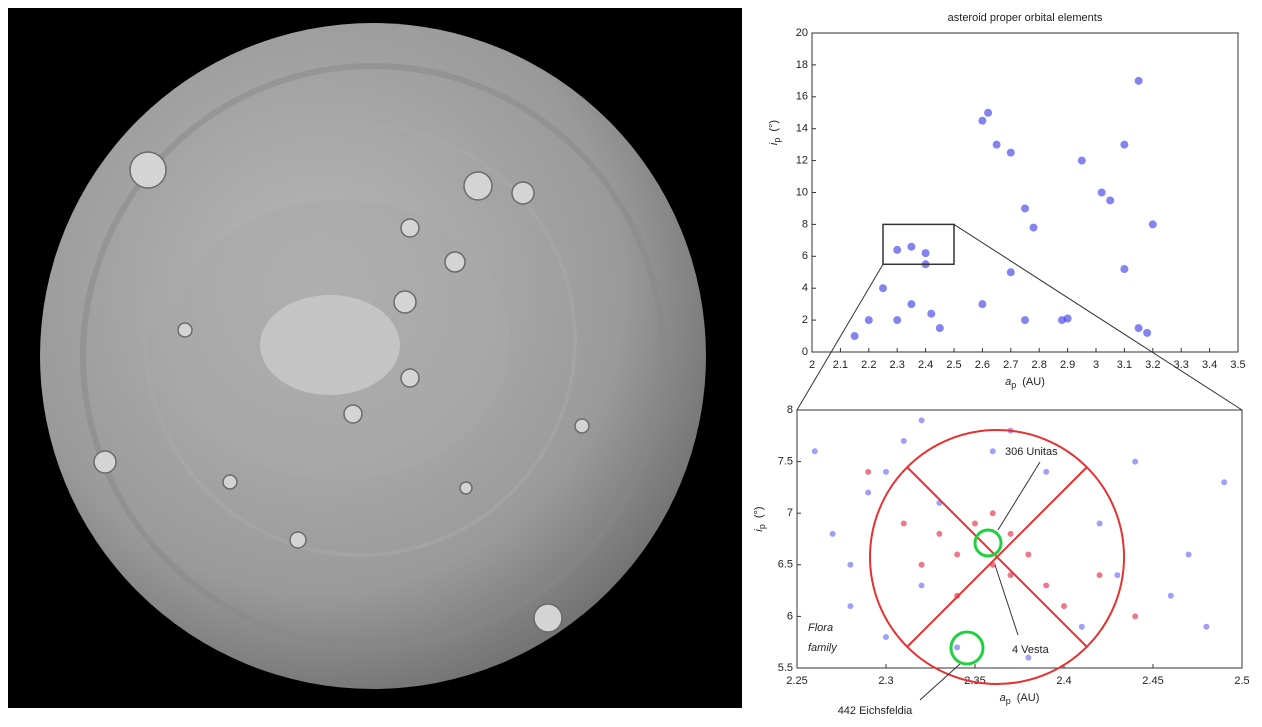 The height and width of the screenshot is (727, 1262). I want to click on y-tick-label: 5.5, so click(785, 668).